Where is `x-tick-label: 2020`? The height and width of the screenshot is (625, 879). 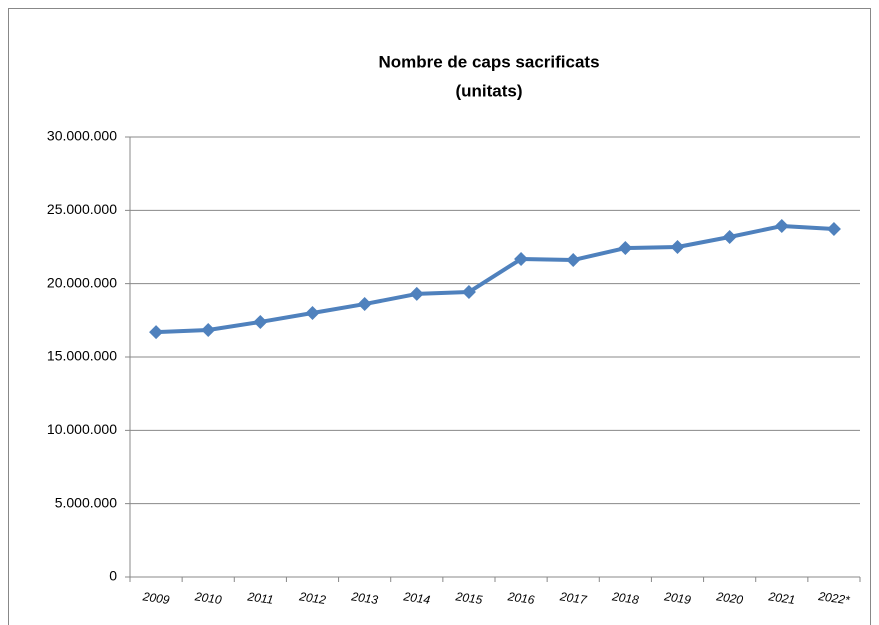
x-tick-label: 2020 is located at coordinates (730, 598).